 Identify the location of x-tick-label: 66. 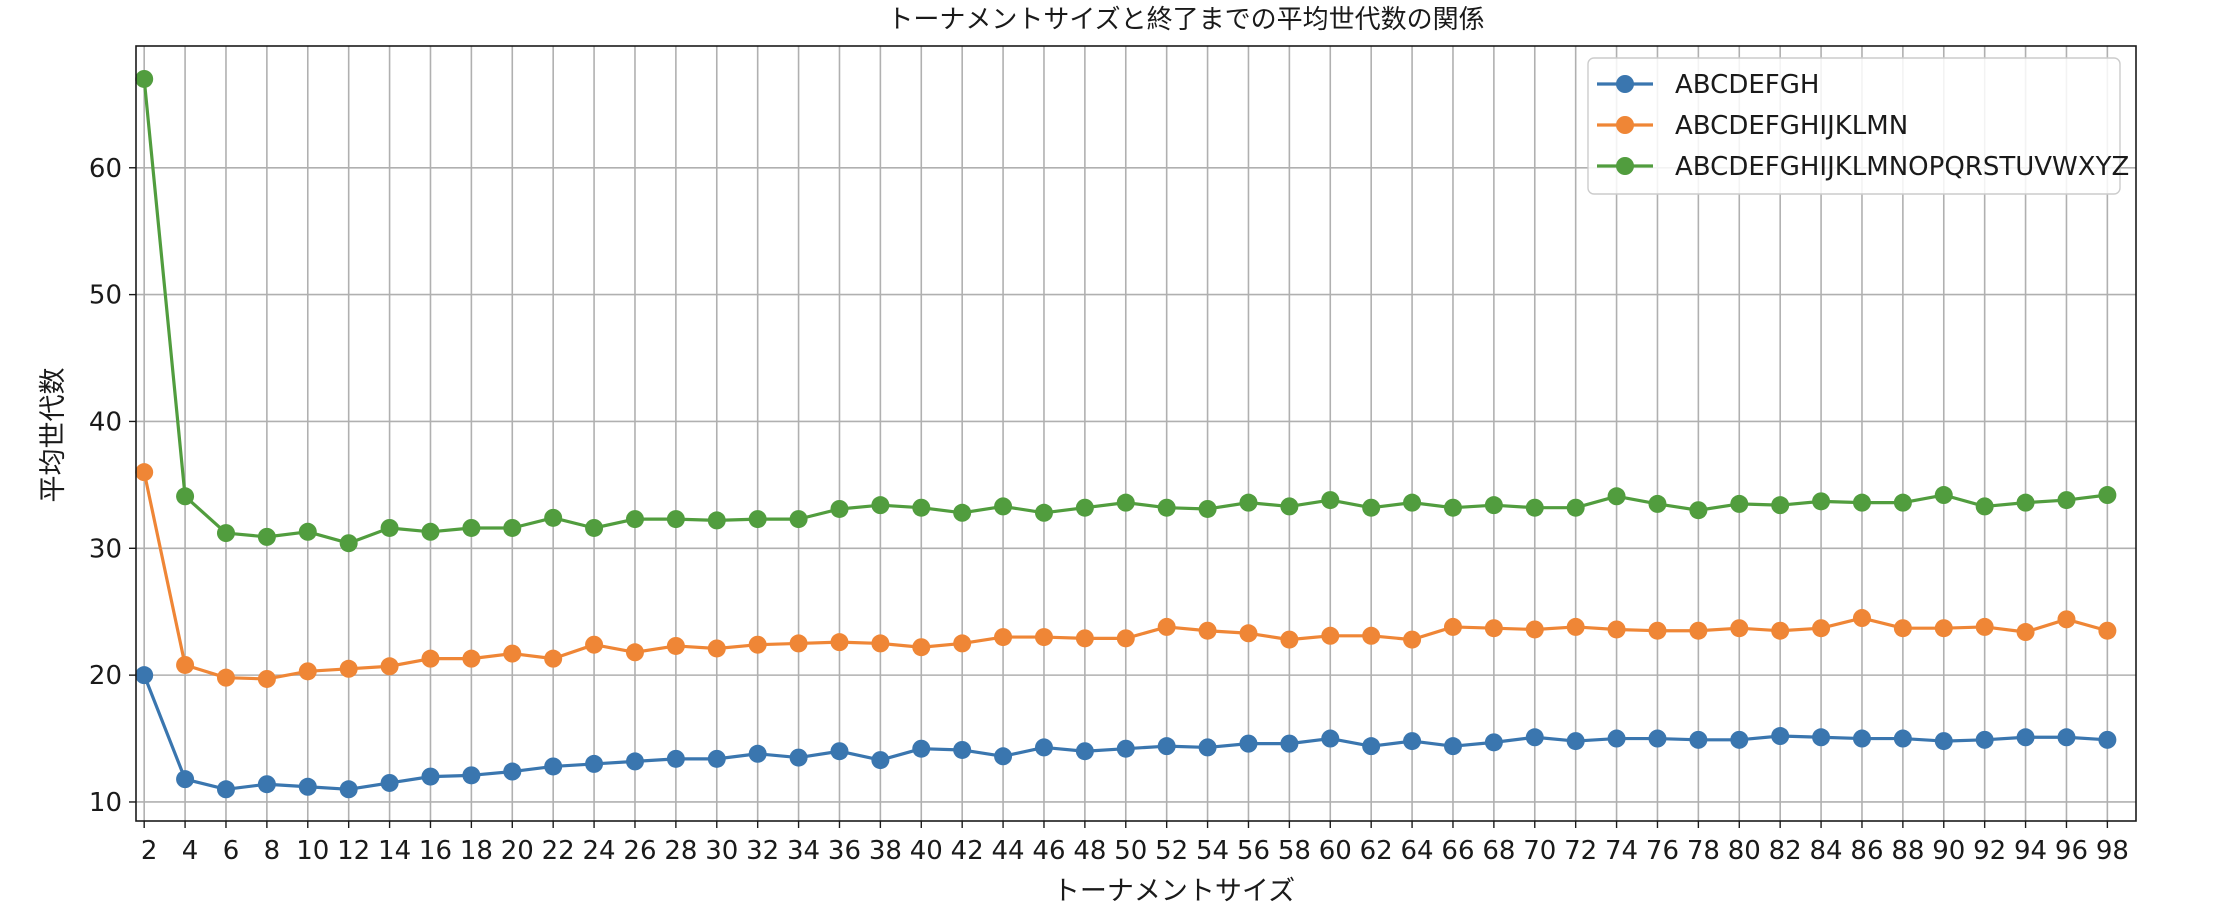
(1457, 851).